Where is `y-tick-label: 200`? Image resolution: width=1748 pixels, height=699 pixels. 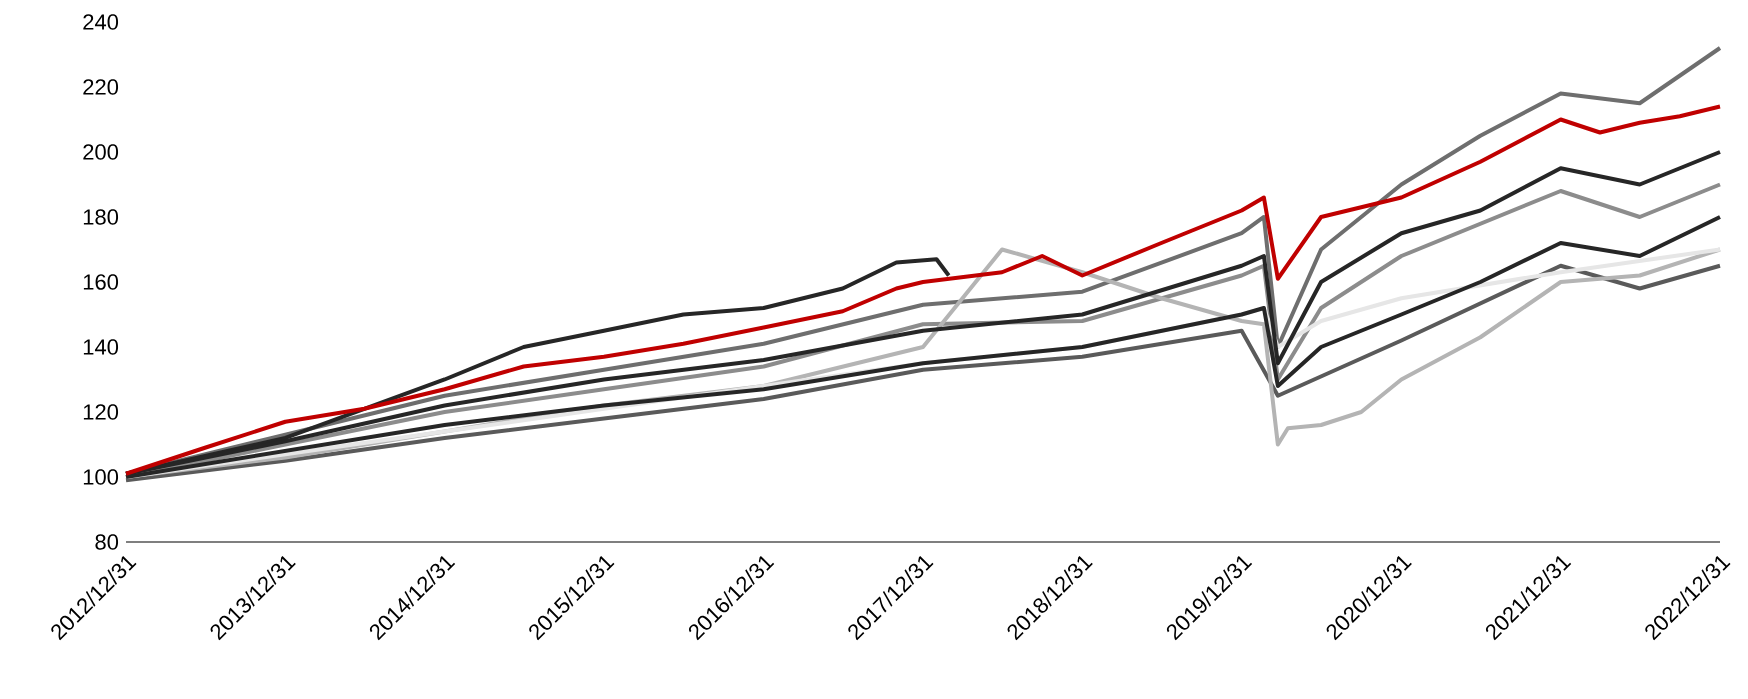 y-tick-label: 200 is located at coordinates (101, 152).